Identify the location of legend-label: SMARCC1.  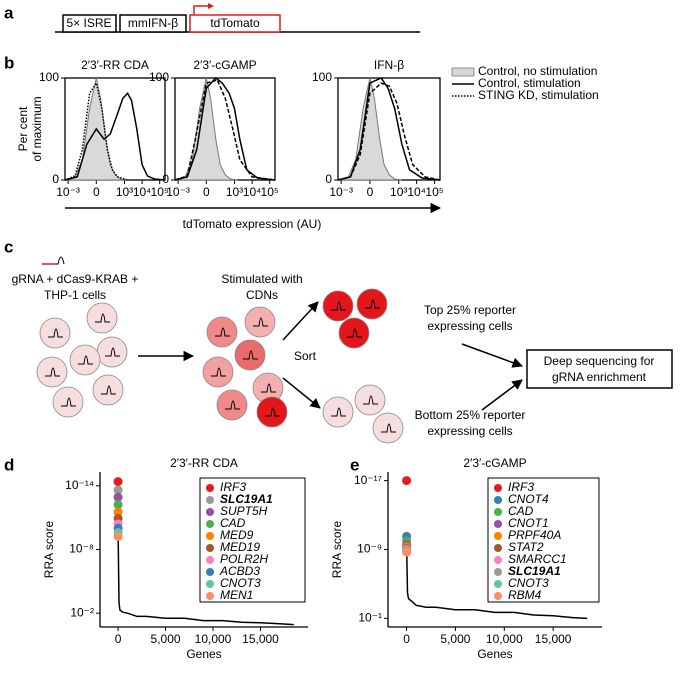
(537, 559).